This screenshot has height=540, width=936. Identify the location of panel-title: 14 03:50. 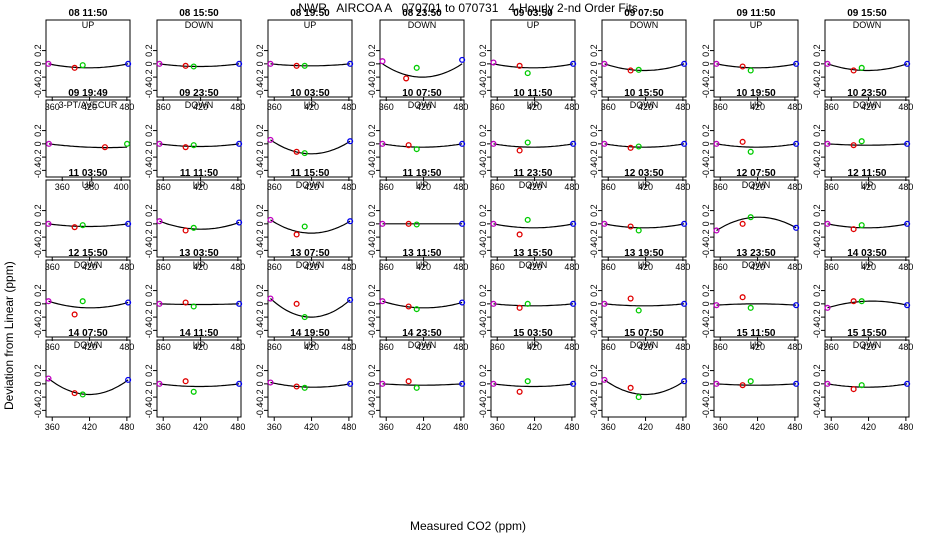
(867, 253).